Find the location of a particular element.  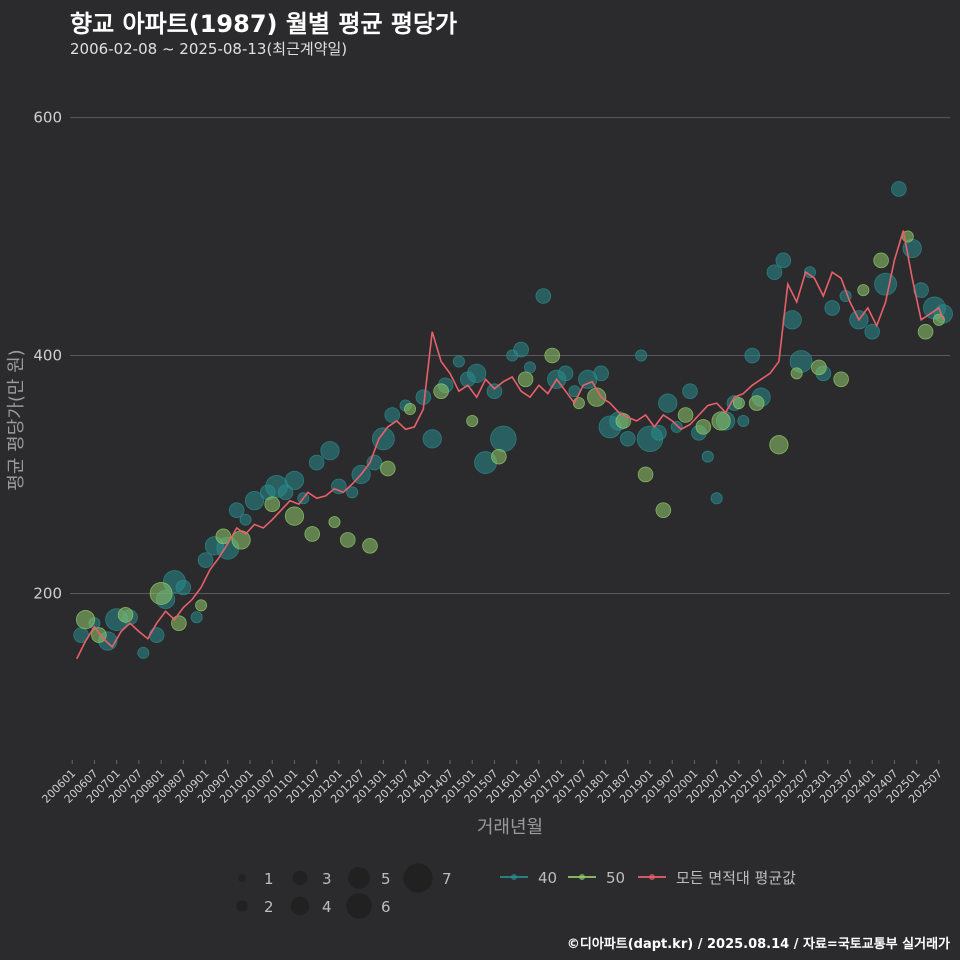

y-axis-label: 평균 평당가(만 원) is located at coordinates (16, 419).